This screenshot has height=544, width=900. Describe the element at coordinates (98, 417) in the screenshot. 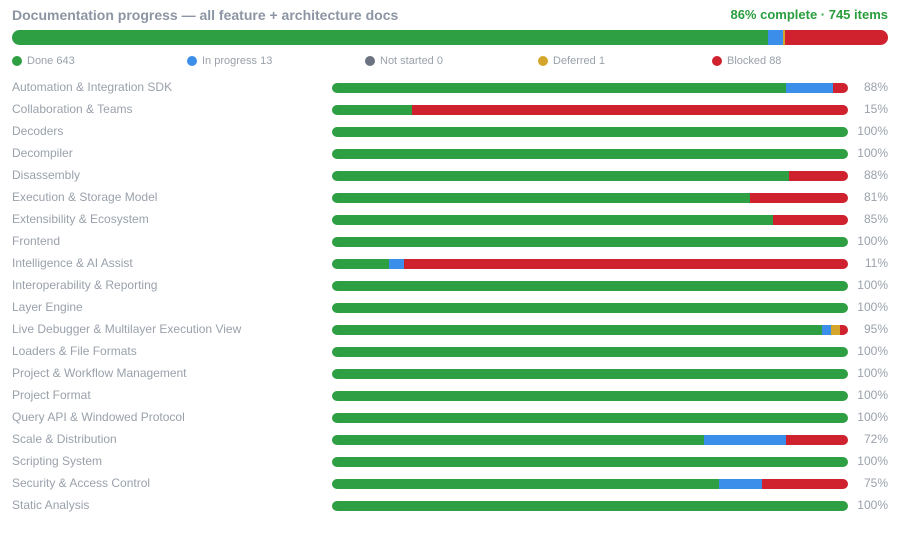

I see `category-label: Query API & Windowed Protocol` at that location.